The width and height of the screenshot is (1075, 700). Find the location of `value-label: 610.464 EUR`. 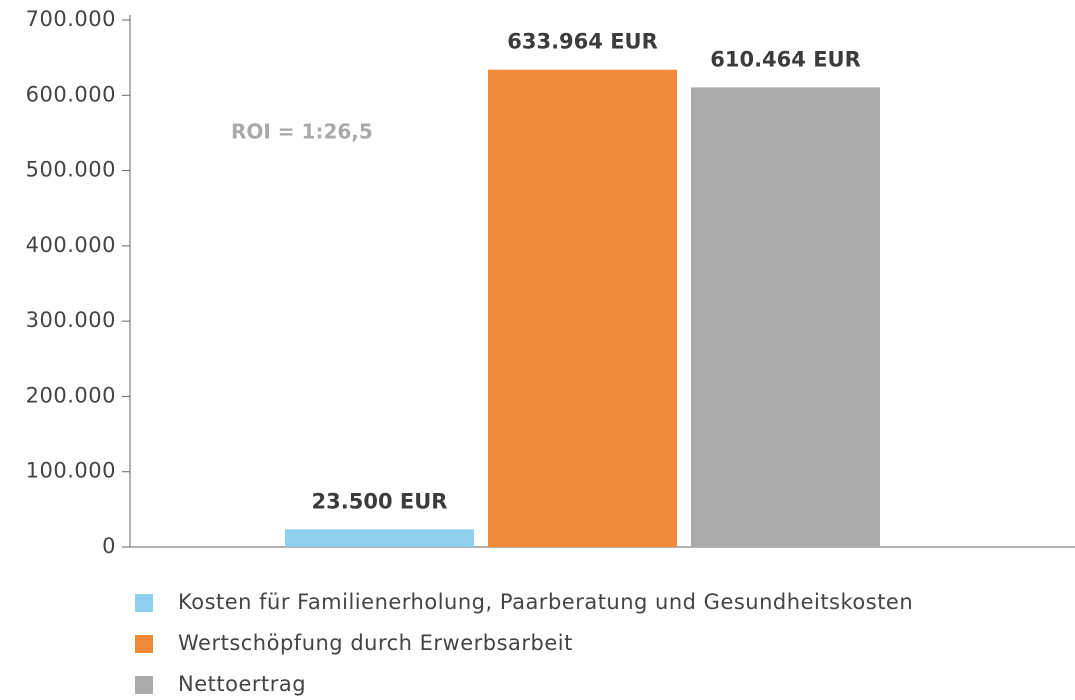

value-label: 610.464 EUR is located at coordinates (785, 59).